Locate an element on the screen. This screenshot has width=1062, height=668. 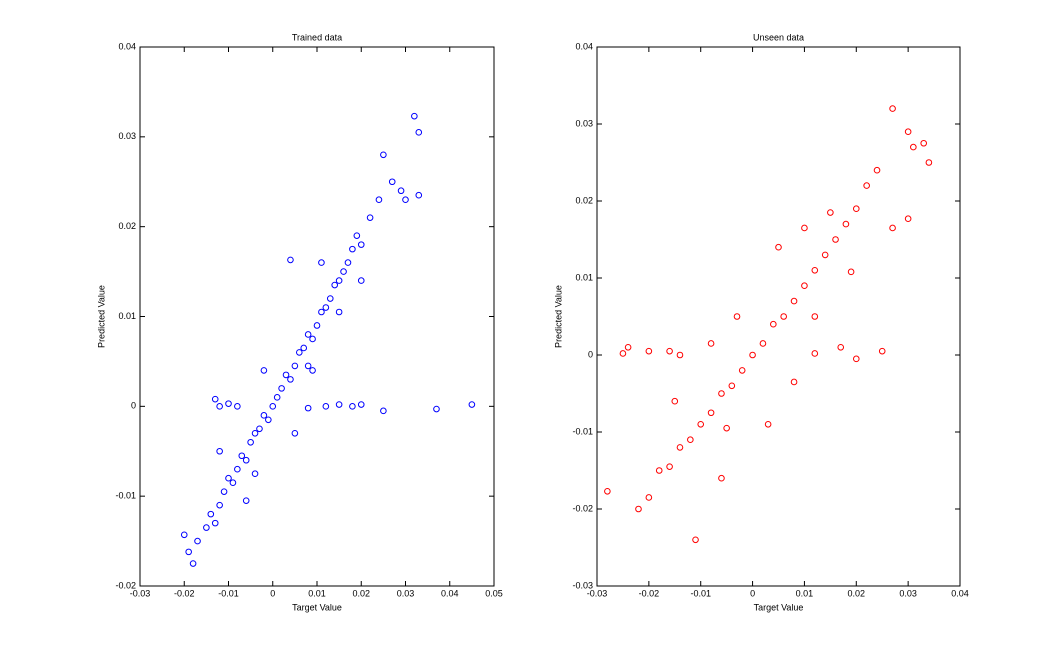
y-tick-label: -0.03 is located at coordinates (582, 585).